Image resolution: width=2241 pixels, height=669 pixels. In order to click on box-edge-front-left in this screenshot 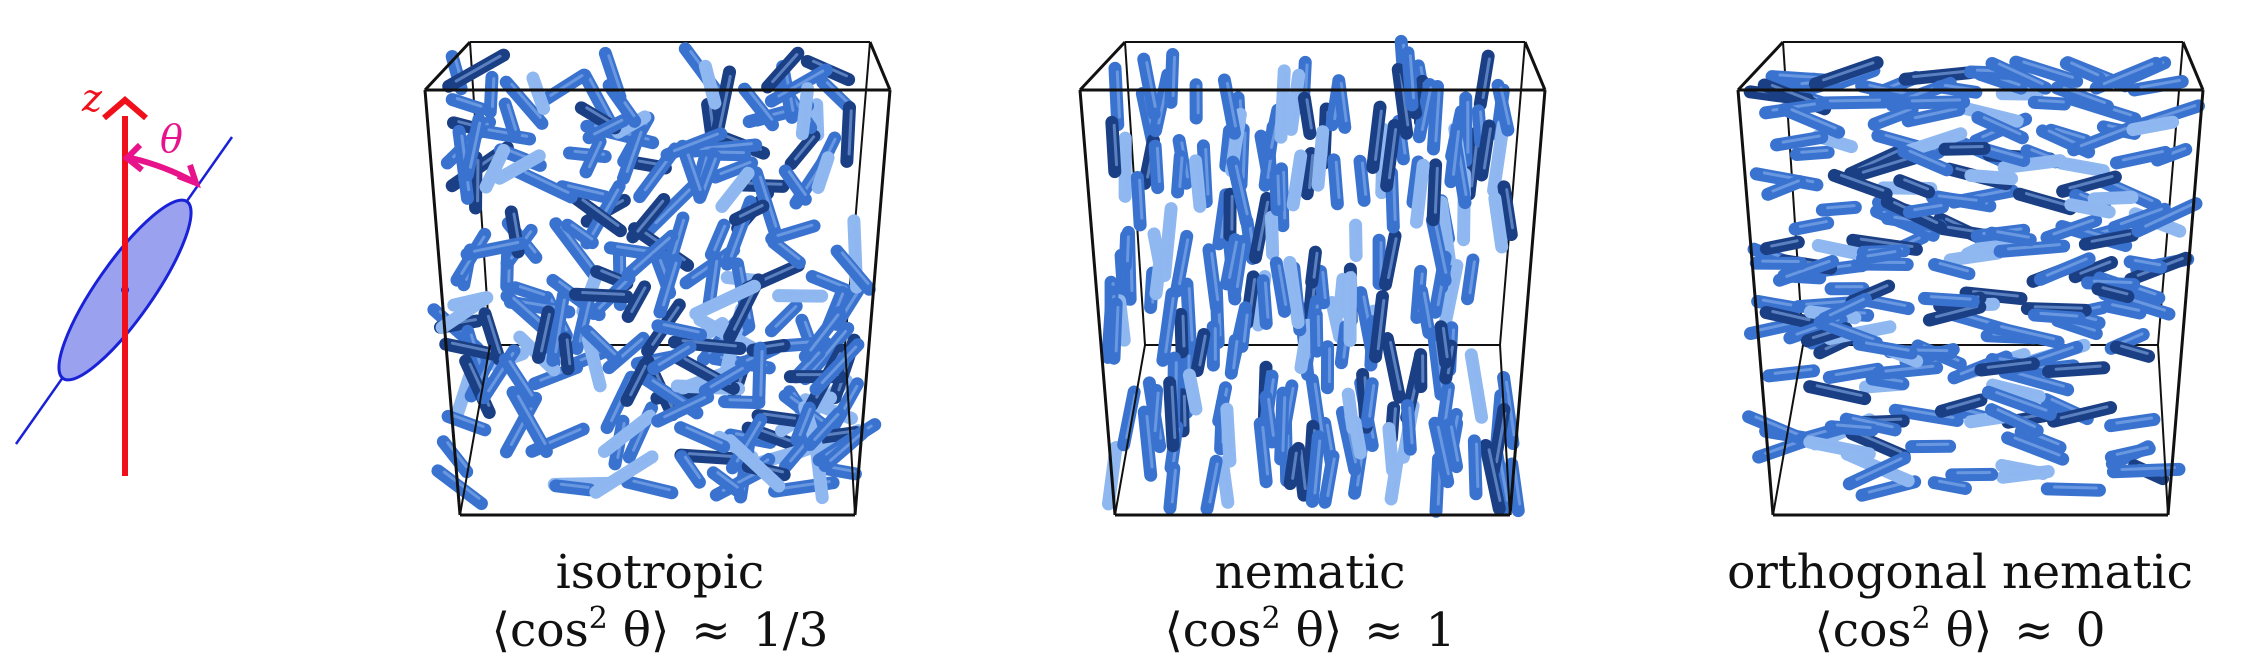, I will do `click(1097, 302)`.